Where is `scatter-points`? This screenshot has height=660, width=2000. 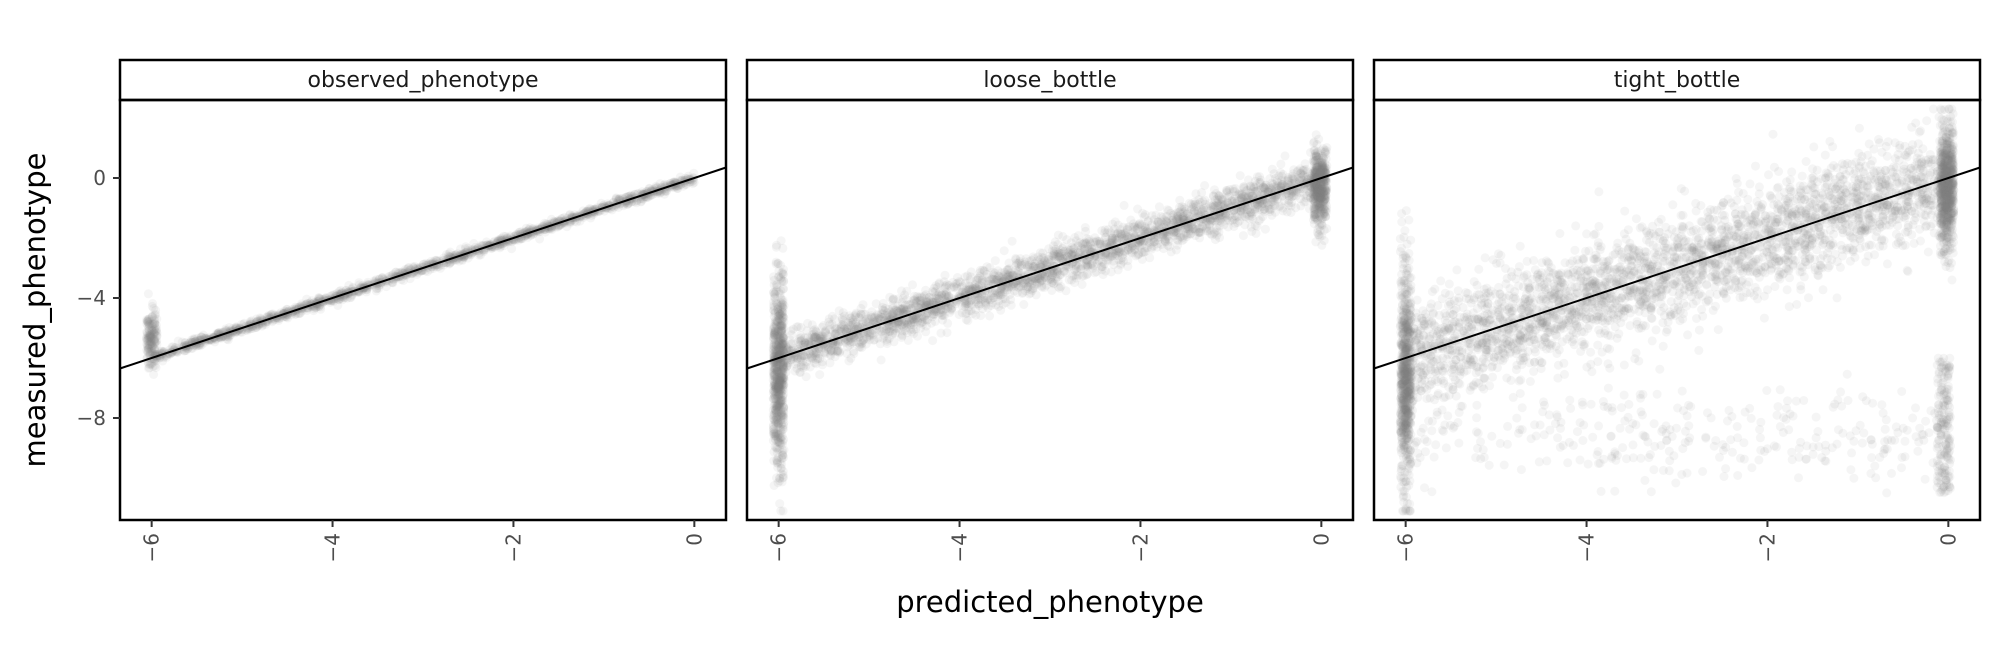
scatter-points is located at coordinates (420, 273).